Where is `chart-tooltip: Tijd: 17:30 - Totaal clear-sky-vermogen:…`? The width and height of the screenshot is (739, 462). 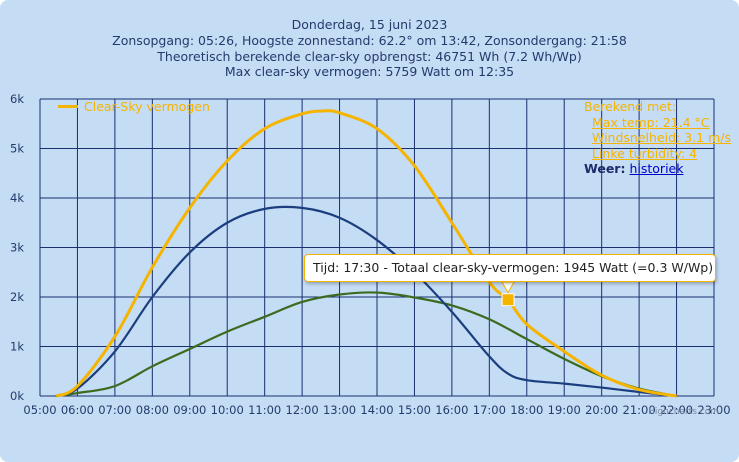
chart-tooltip: Tijd: 17:30 - Totaal clear-sky-vermogen:… is located at coordinates (510, 268).